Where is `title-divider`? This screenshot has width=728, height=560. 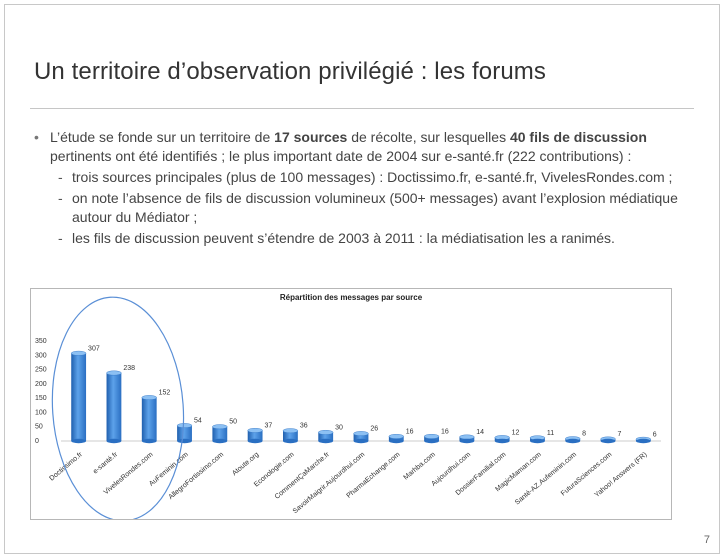
title-divider is located at coordinates (362, 108).